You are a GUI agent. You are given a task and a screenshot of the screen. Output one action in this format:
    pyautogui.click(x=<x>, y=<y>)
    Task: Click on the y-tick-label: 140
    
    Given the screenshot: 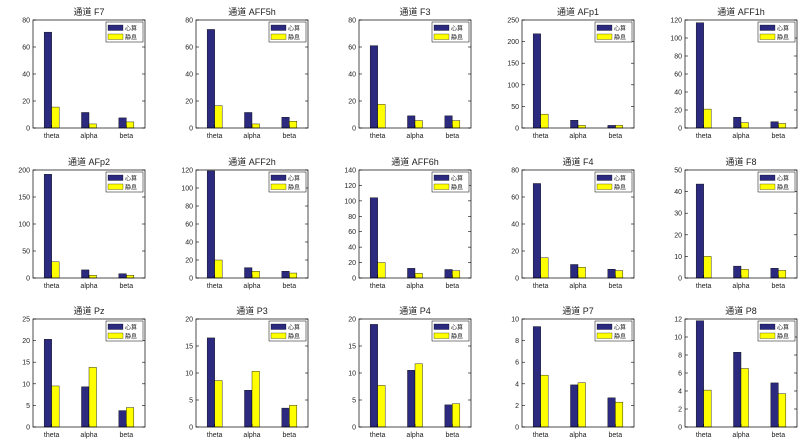 What is the action you would take?
    pyautogui.click(x=350, y=171)
    